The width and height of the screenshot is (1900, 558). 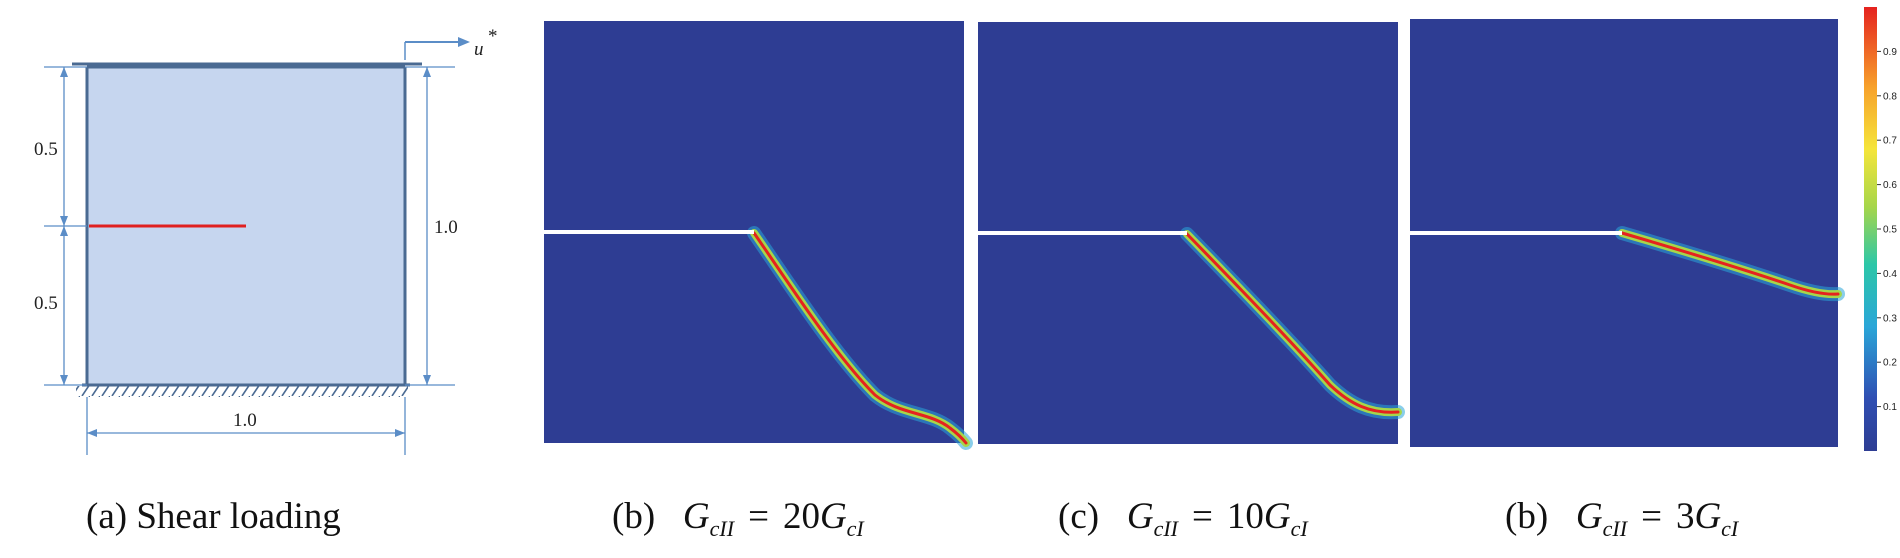 I want to click on caption-b-lhs-sub: cII, so click(x=722, y=528).